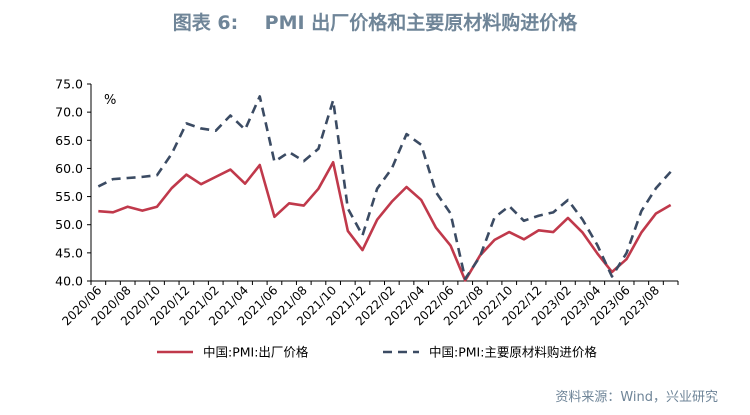  What do you see at coordinates (513, 352) in the screenshot?
I see `legend-item-input-price-label: 中国:PMI:主要原材料购进价格` at bounding box center [513, 352].